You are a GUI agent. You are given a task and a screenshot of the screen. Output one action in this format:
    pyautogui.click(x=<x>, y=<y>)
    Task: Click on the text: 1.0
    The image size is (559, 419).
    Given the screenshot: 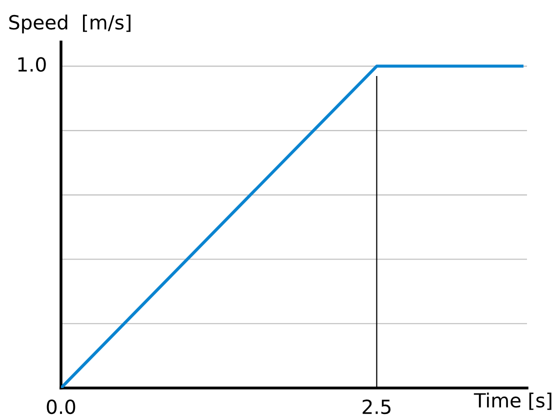 What is the action you would take?
    pyautogui.click(x=32, y=64)
    